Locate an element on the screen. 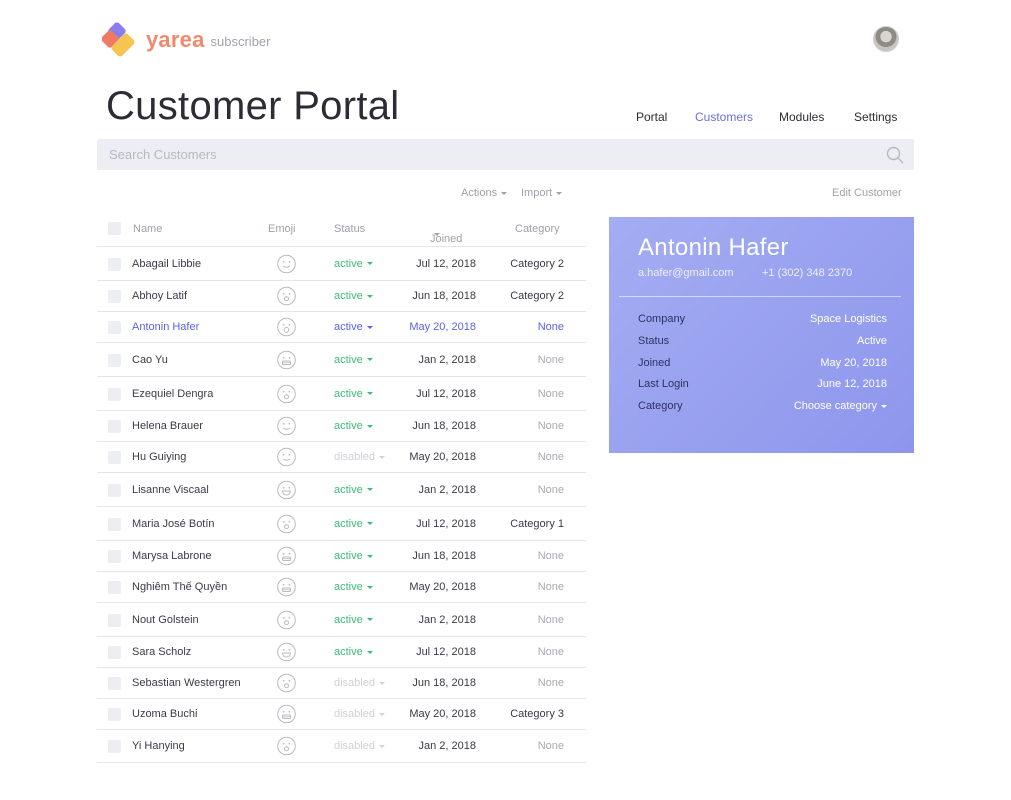 The width and height of the screenshot is (1011, 800). detail-email: a.hafer@gmail.com is located at coordinates (686, 273).